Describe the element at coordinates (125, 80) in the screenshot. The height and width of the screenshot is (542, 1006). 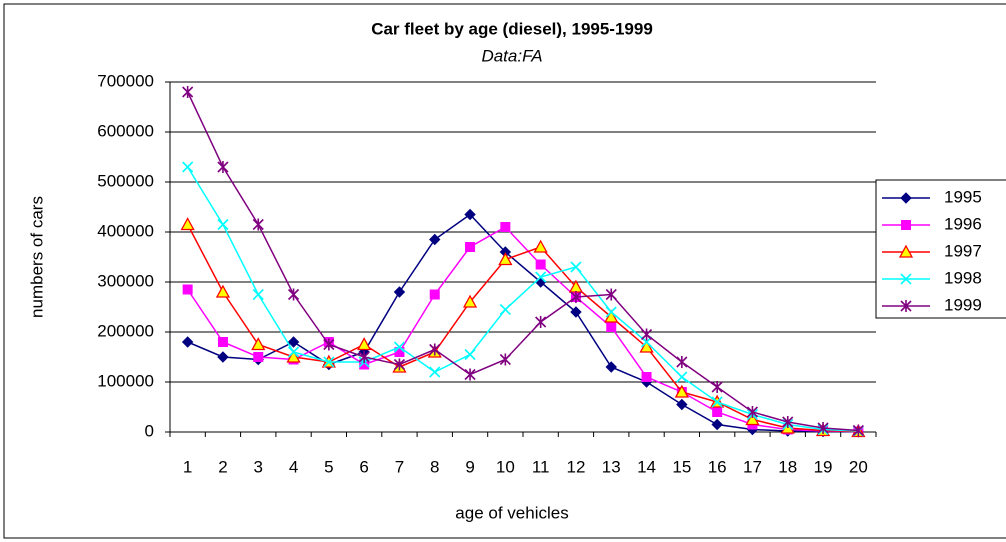
I see `y-tick-label: 700000` at that location.